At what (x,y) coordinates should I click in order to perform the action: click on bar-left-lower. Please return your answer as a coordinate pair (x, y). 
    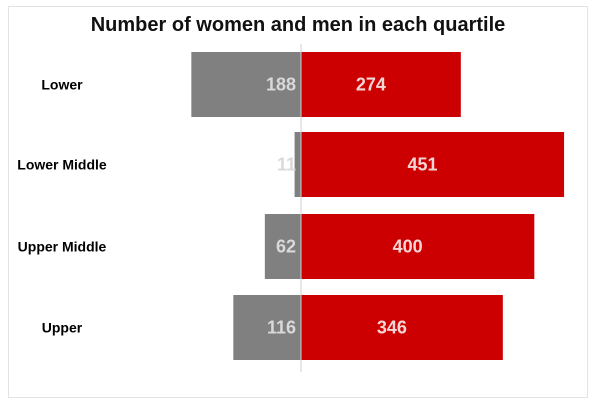
    Looking at the image, I should click on (246, 84).